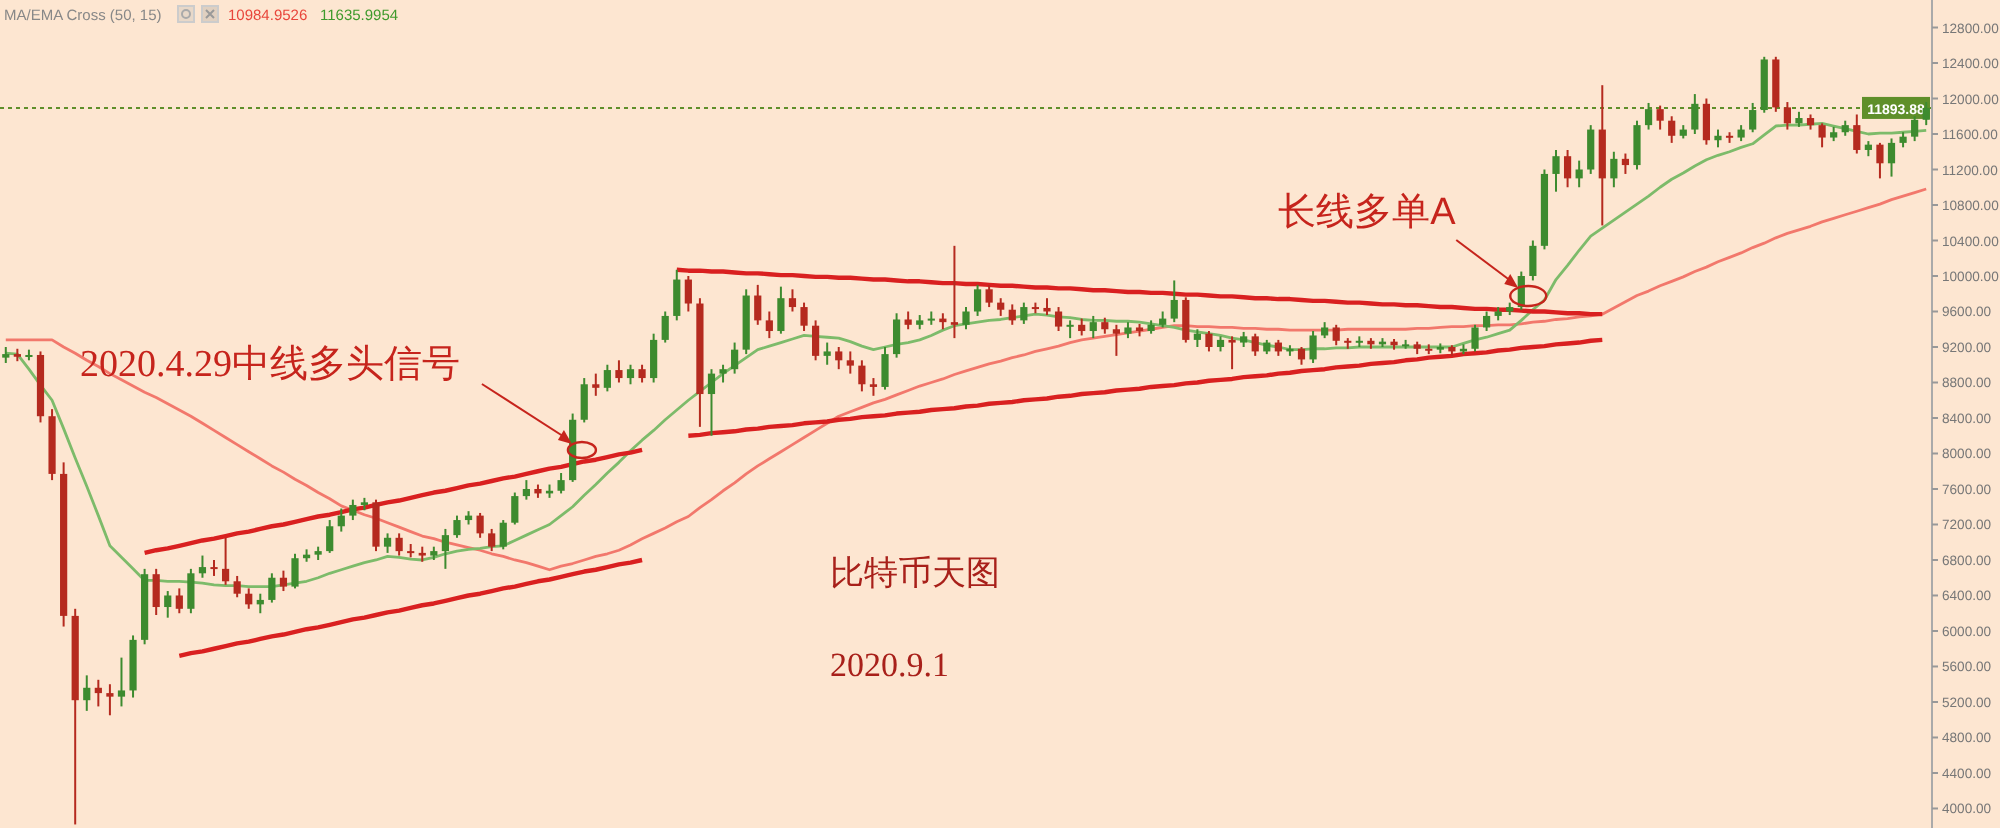 The width and height of the screenshot is (2000, 828). I want to click on annotation: 2020.9.1, so click(889, 665).